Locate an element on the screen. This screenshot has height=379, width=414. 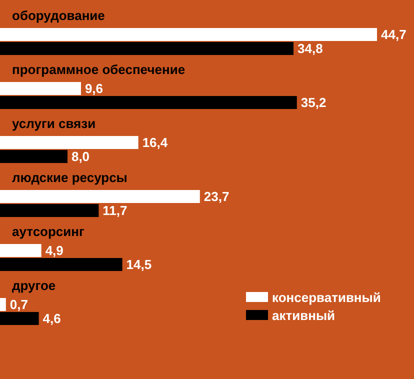
data-label: 4,9 is located at coordinates (54, 250).